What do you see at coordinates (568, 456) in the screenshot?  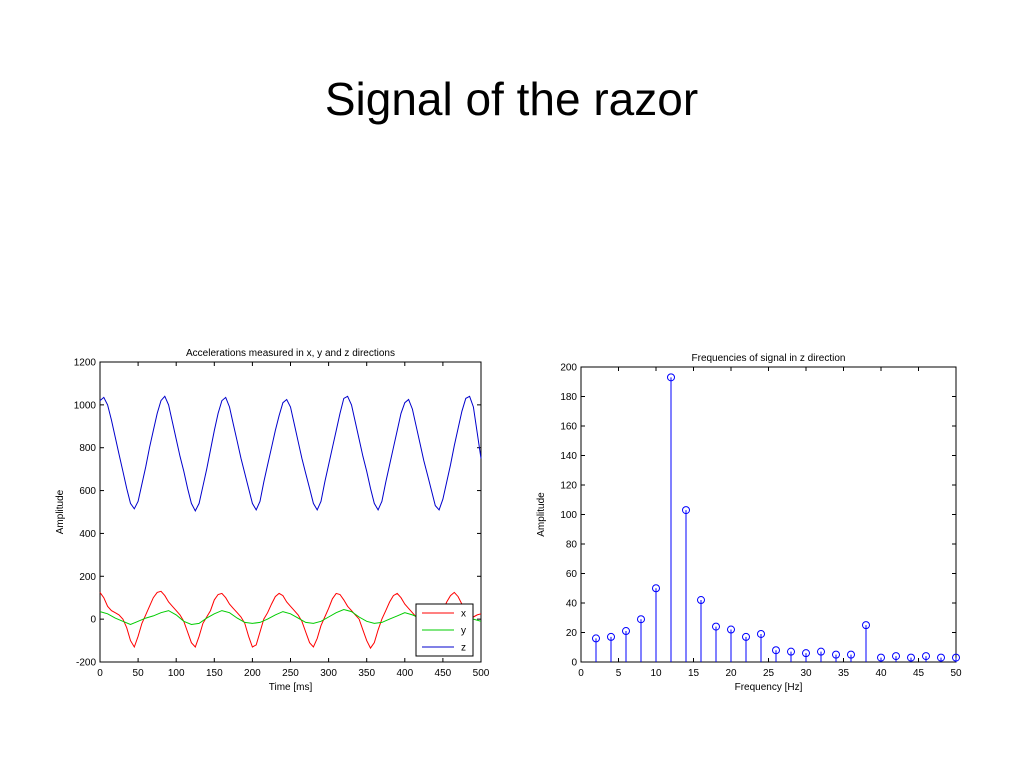 I see `y-tick-label: 140` at bounding box center [568, 456].